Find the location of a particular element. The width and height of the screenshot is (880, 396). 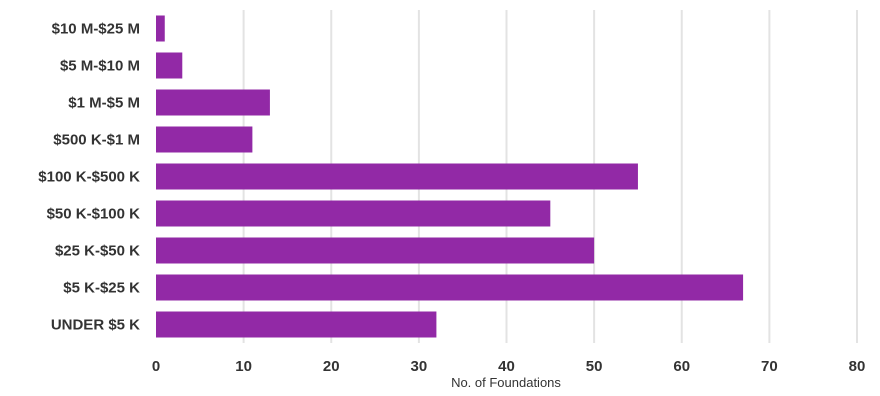

category-label: $500 K-$1 M is located at coordinates (96, 140).